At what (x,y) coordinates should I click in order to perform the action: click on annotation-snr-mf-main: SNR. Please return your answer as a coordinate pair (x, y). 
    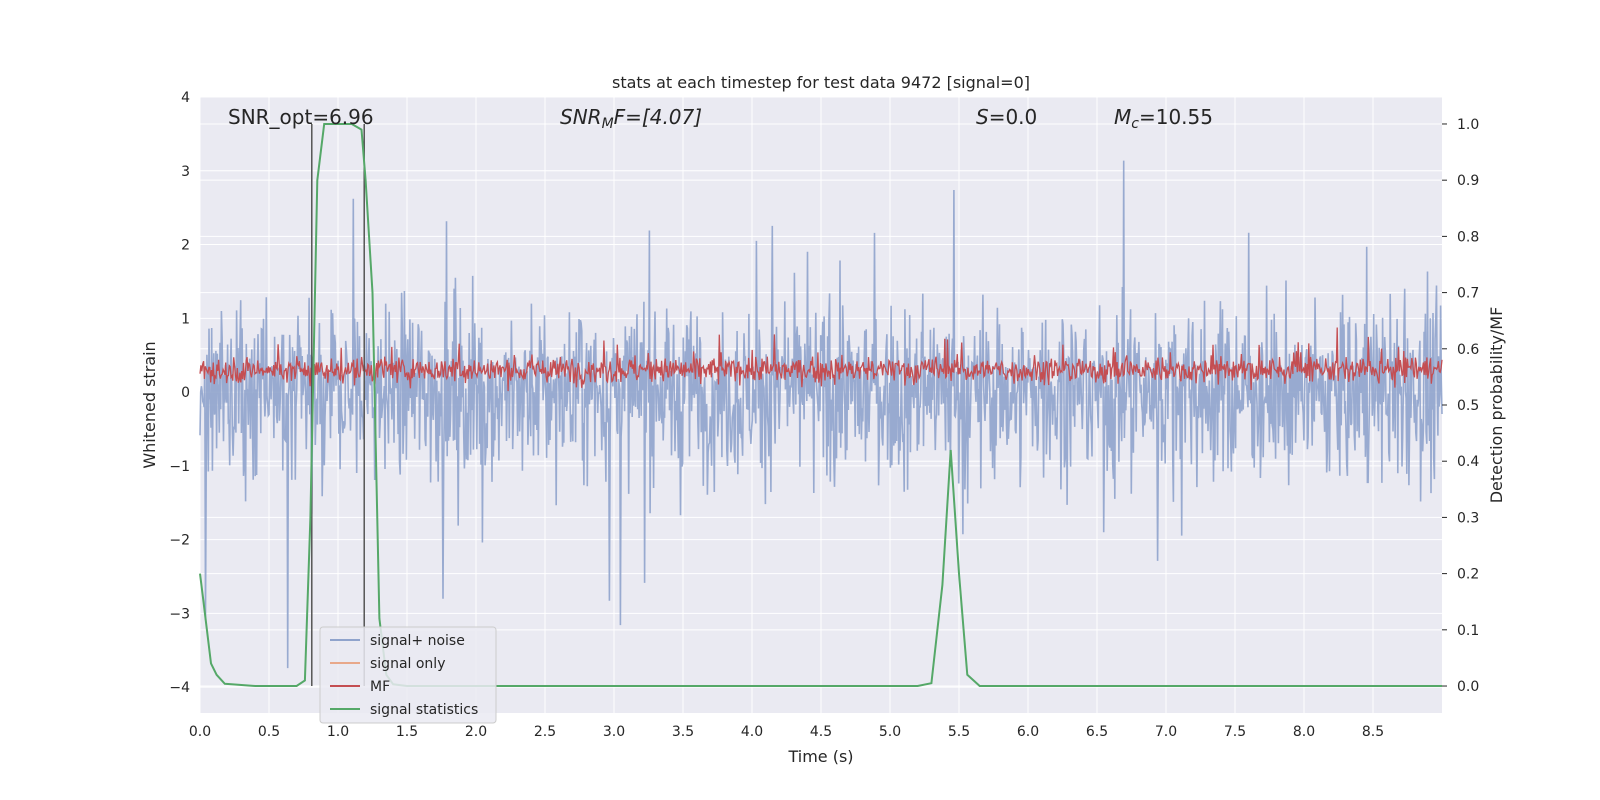
    Looking at the image, I should click on (581, 117).